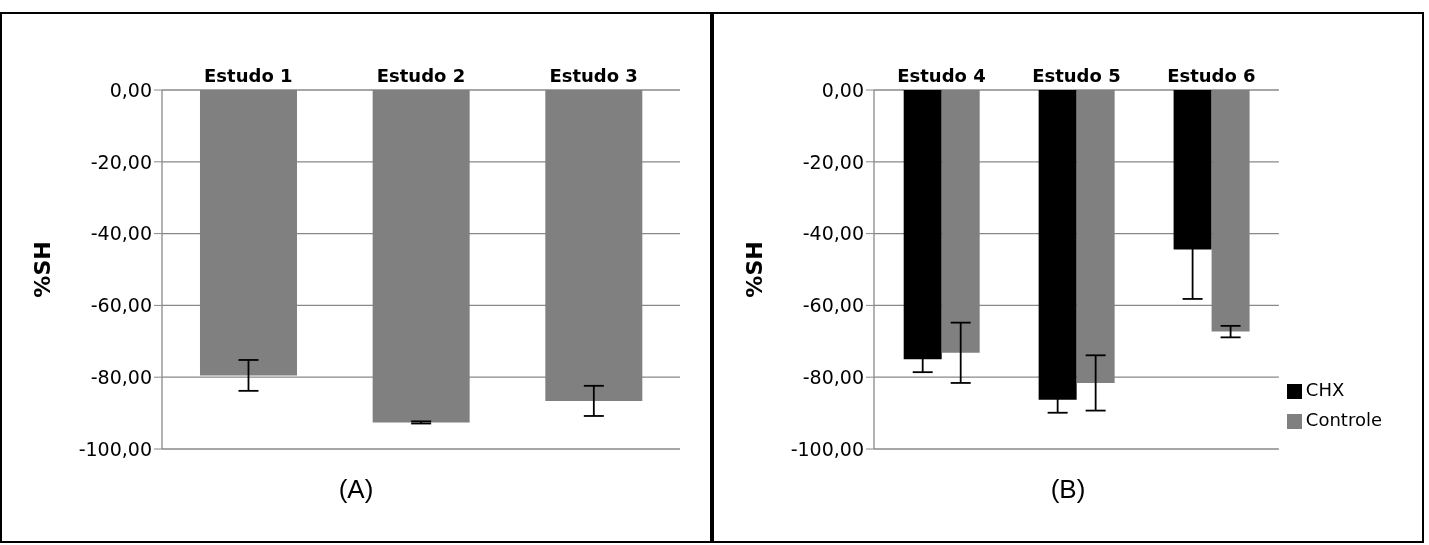  Describe the element at coordinates (421, 75) in the screenshot. I see `x-tick-label: Estudo 2` at that location.